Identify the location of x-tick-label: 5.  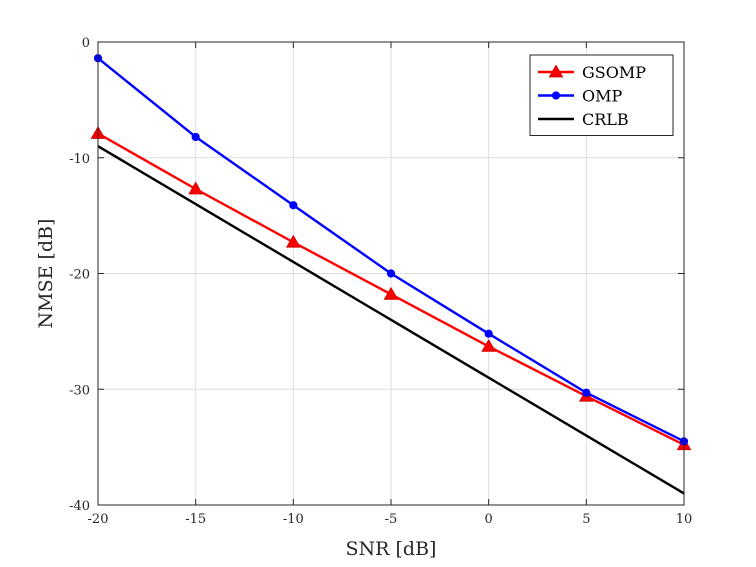
(586, 519).